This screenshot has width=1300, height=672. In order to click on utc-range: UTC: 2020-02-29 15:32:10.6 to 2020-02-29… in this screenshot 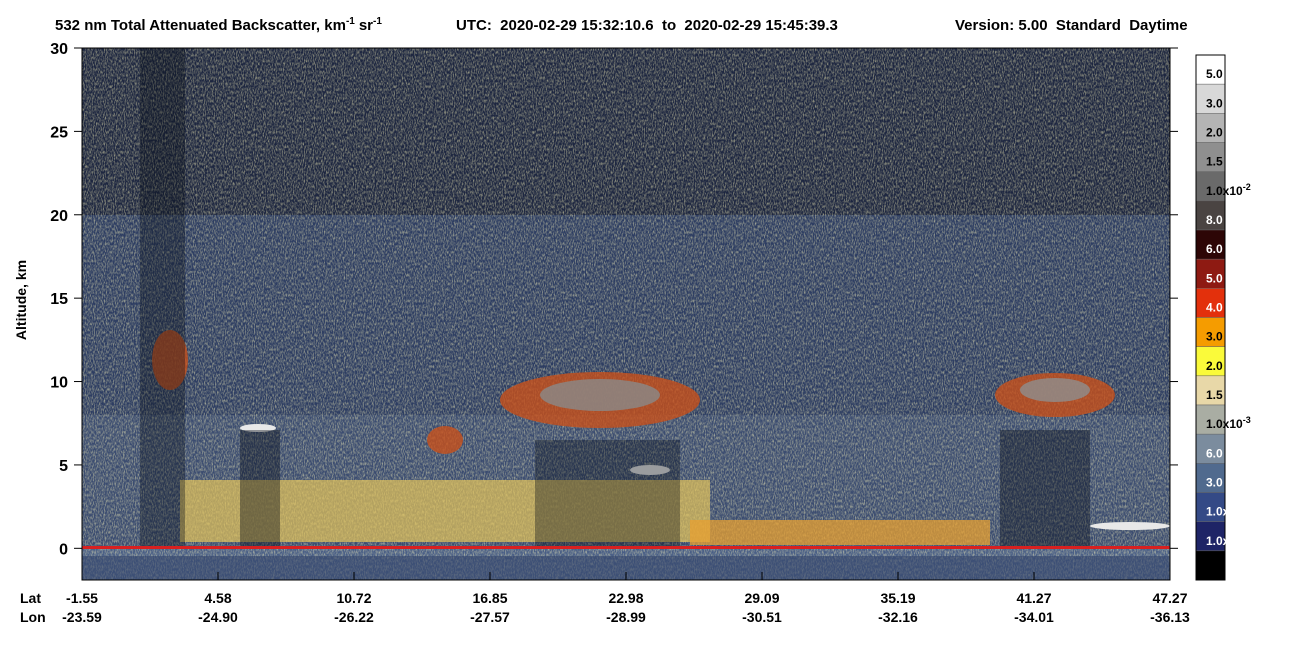, I will do `click(647, 25)`.